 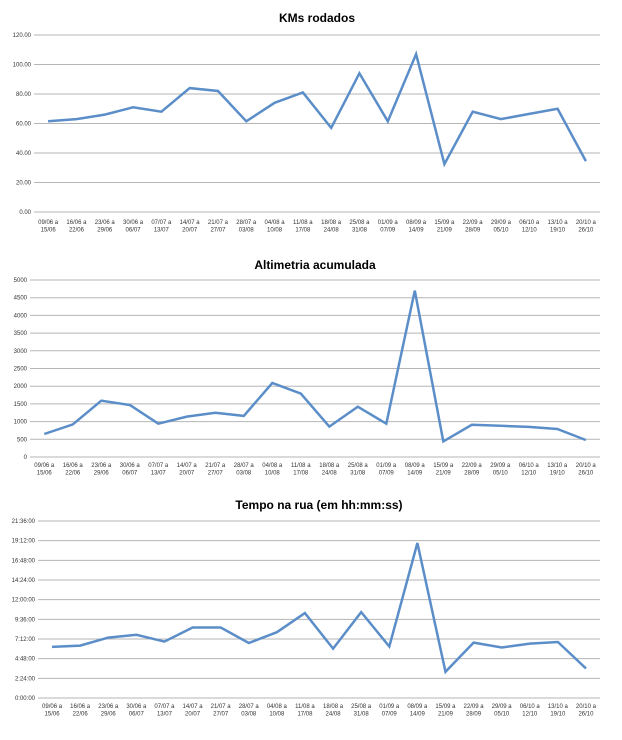 I want to click on x-tick-line: 21/09, so click(x=444, y=474).